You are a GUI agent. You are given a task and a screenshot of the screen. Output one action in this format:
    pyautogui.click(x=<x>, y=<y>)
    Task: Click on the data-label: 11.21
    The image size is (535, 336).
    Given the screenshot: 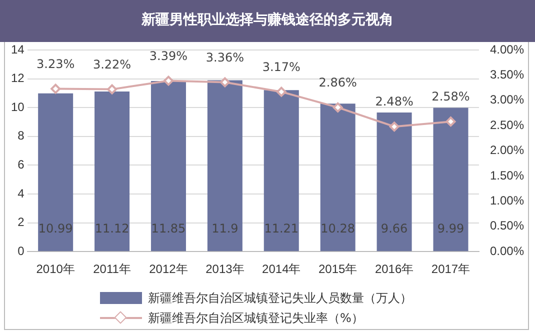 What is the action you would take?
    pyautogui.click(x=281, y=229)
    